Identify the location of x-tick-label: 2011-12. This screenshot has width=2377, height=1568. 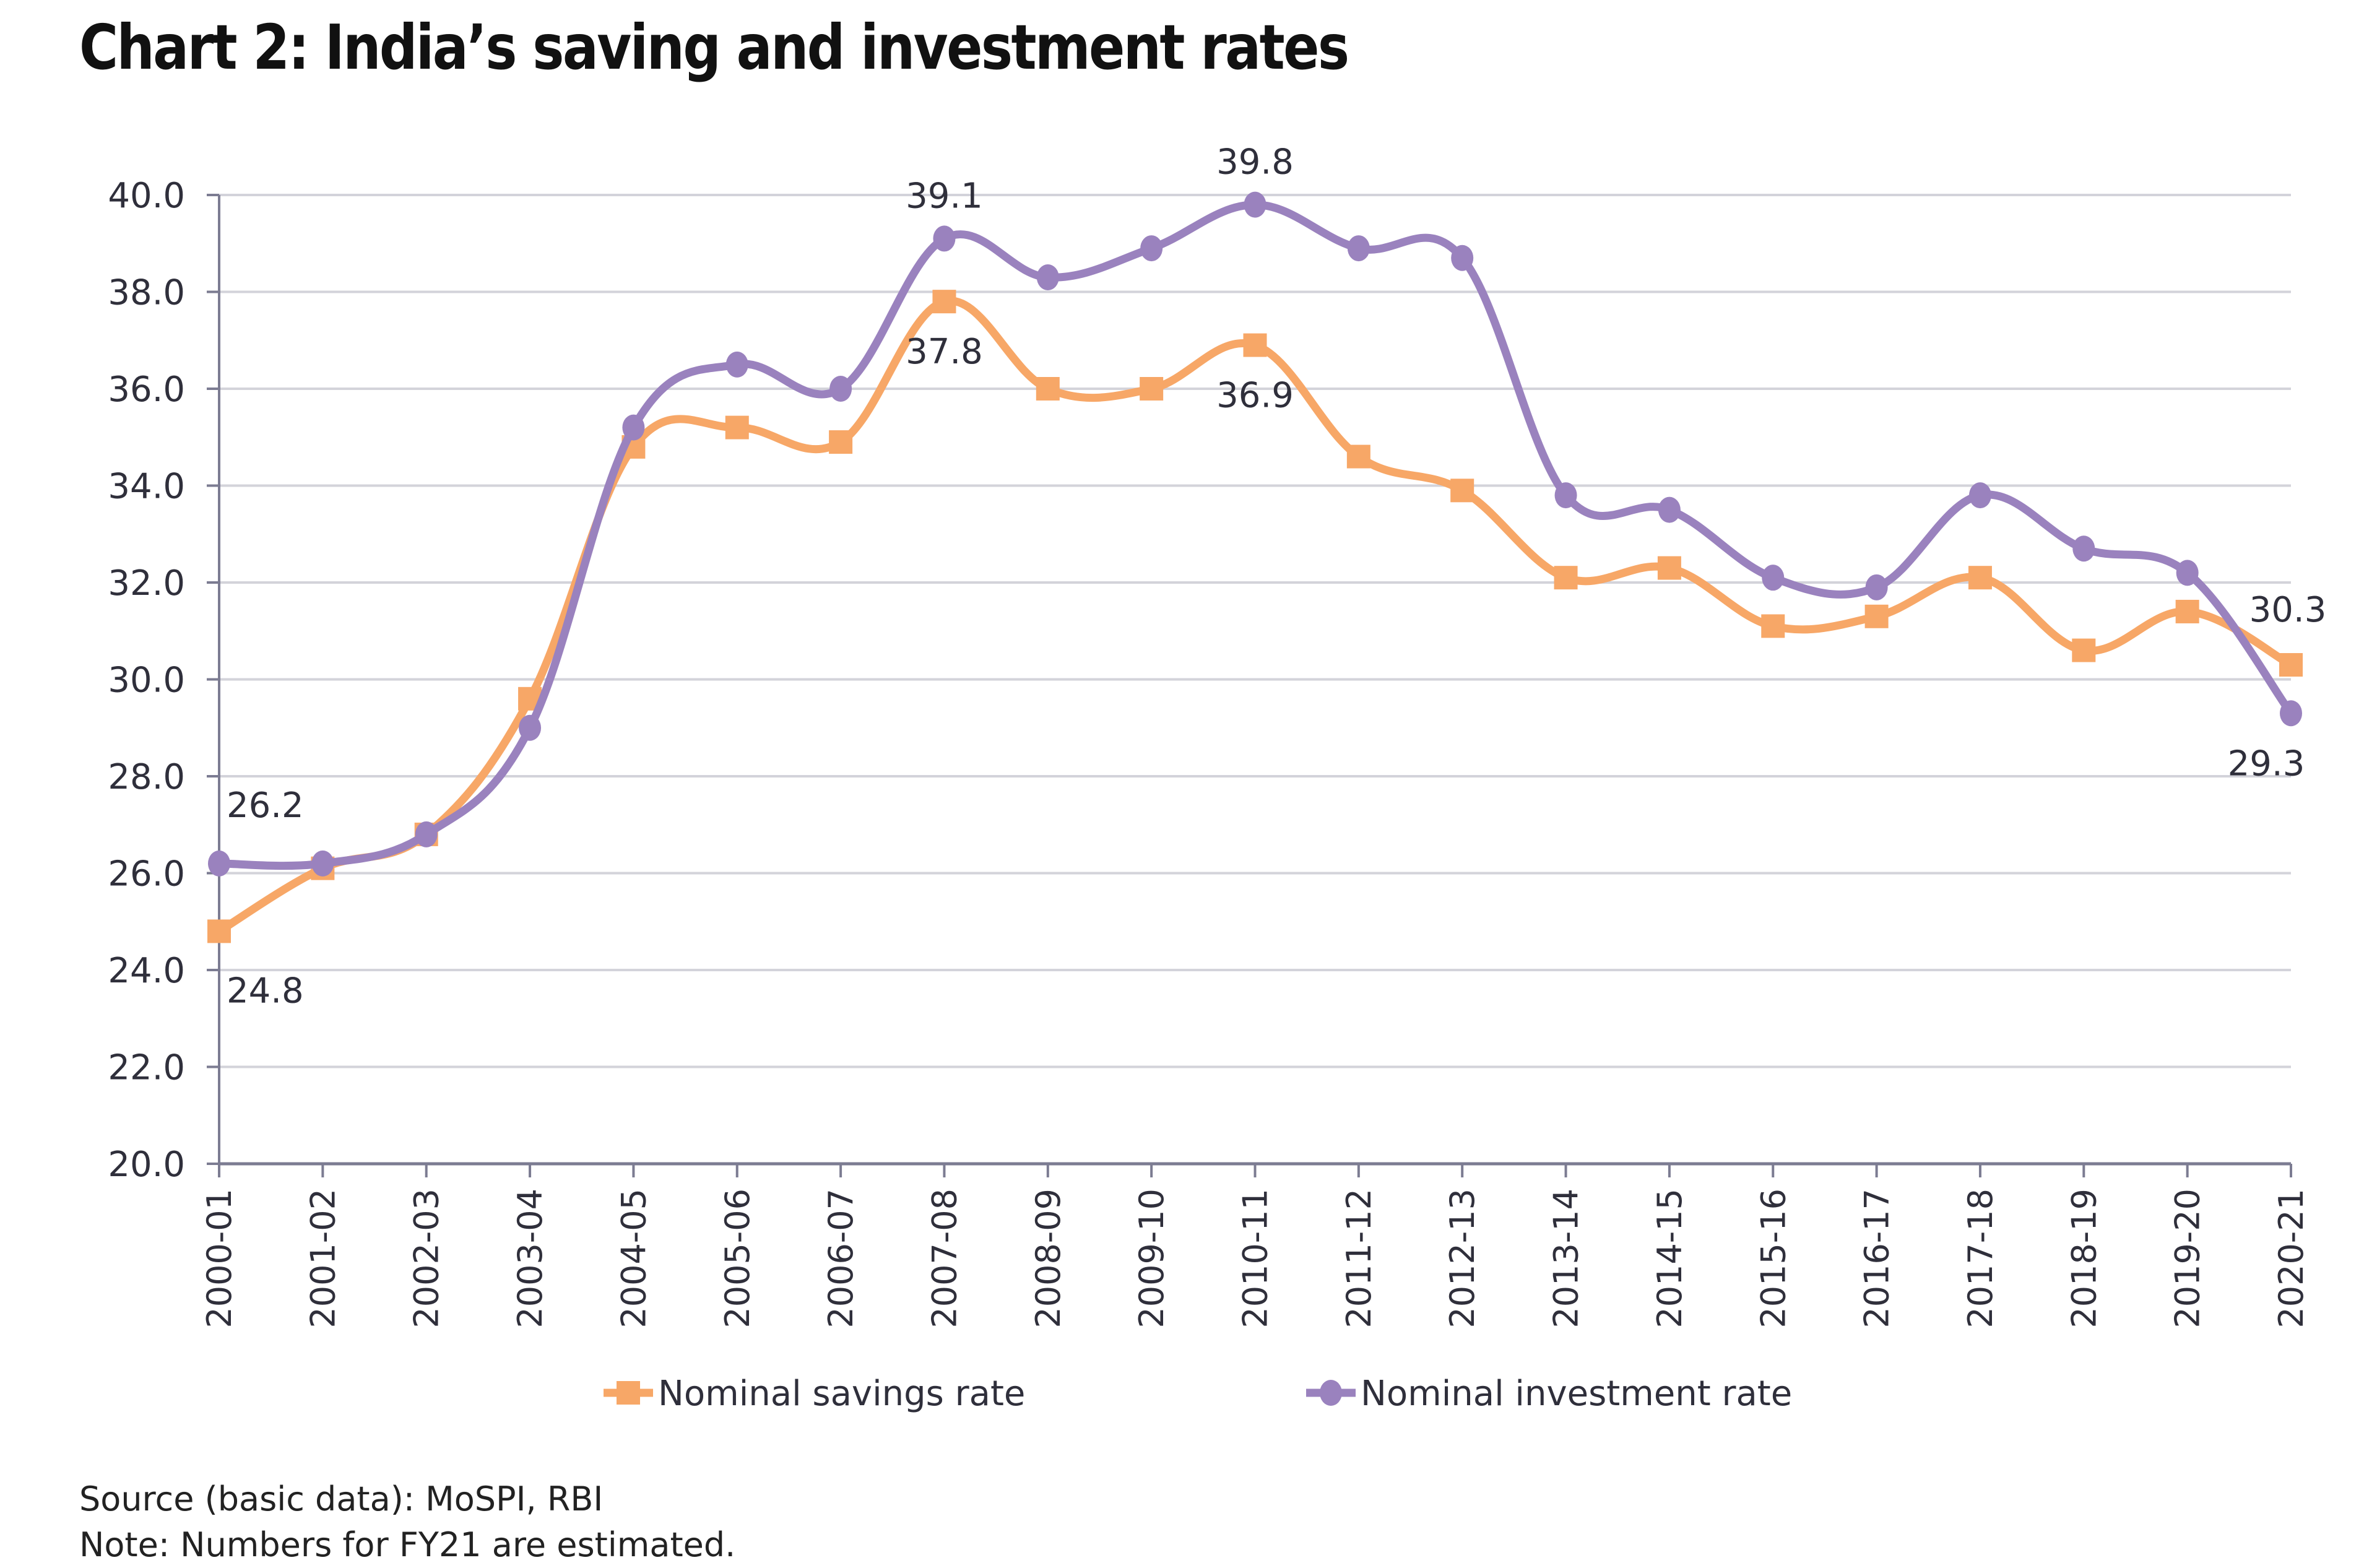
(1359, 1258).